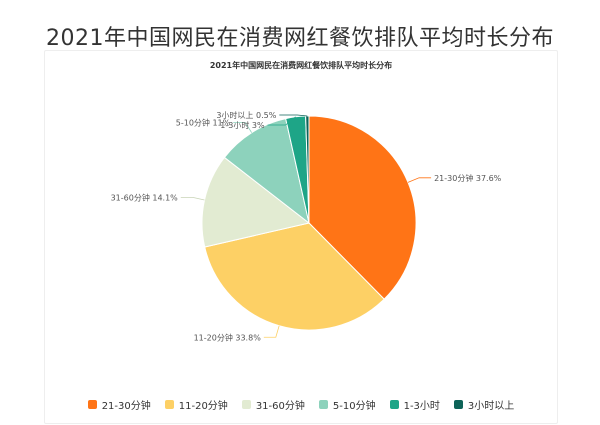  Describe the element at coordinates (301, 65) in the screenshot. I see `chart-title: 2021年中国网民在消费网红餐饮排队平均时长分布` at that location.